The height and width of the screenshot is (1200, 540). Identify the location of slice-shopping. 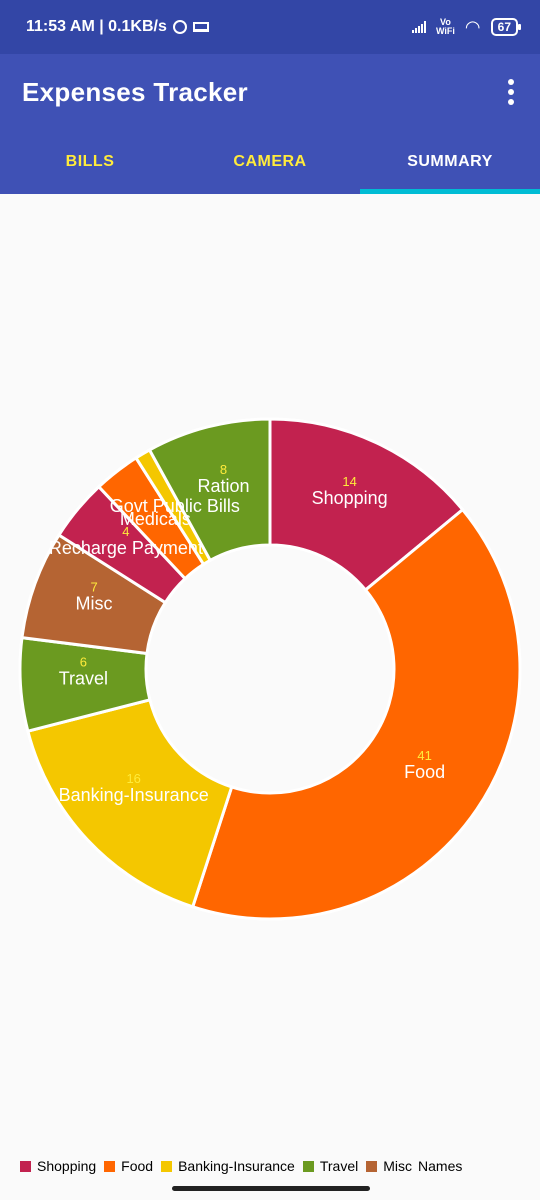
(366, 505).